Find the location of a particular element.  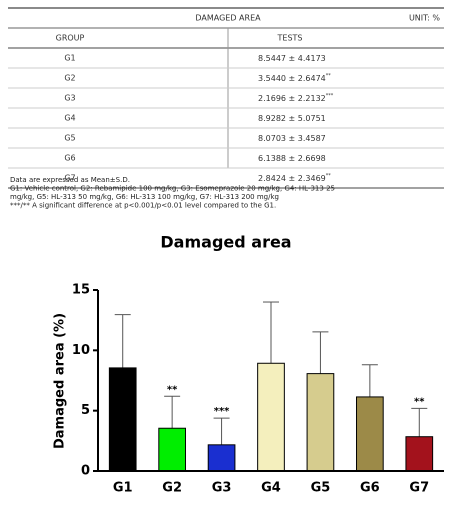

y-tick-label: 0 is located at coordinates (85, 471).